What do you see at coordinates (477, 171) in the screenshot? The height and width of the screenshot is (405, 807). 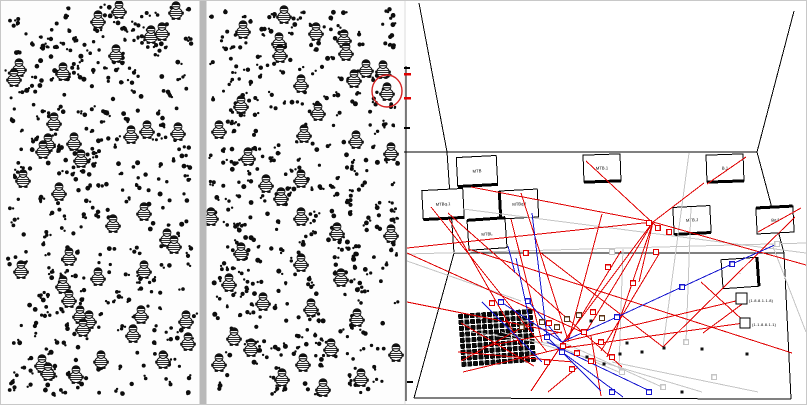 I see `board-node: MTB` at bounding box center [477, 171].